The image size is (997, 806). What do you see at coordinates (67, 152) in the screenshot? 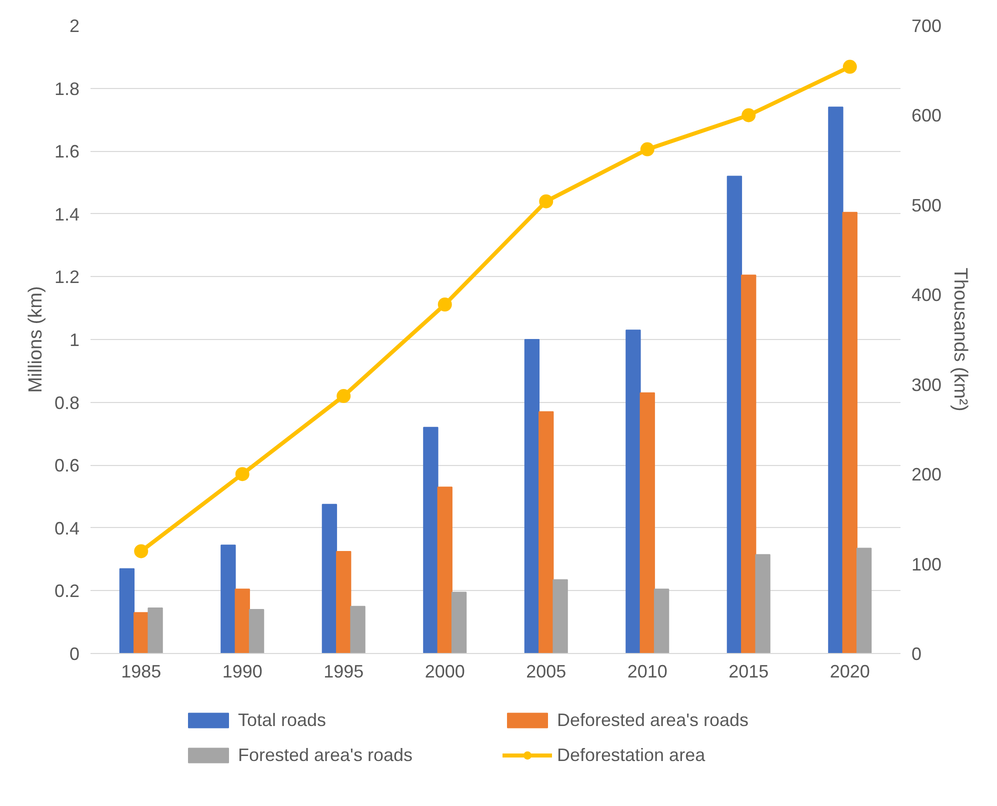
I see `y-tick-label: 1.6` at bounding box center [67, 152].